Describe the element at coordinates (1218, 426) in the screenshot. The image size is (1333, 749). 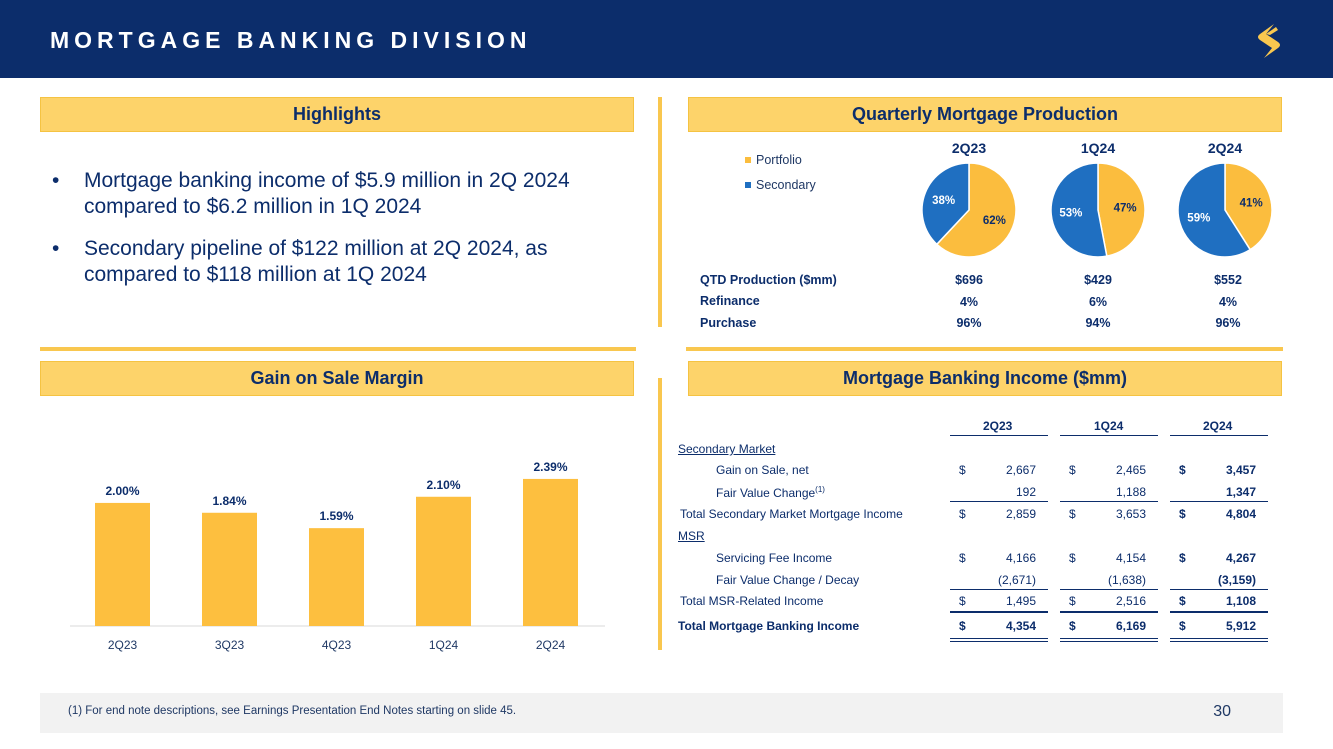
I see `income-col-header: 2Q24` at that location.